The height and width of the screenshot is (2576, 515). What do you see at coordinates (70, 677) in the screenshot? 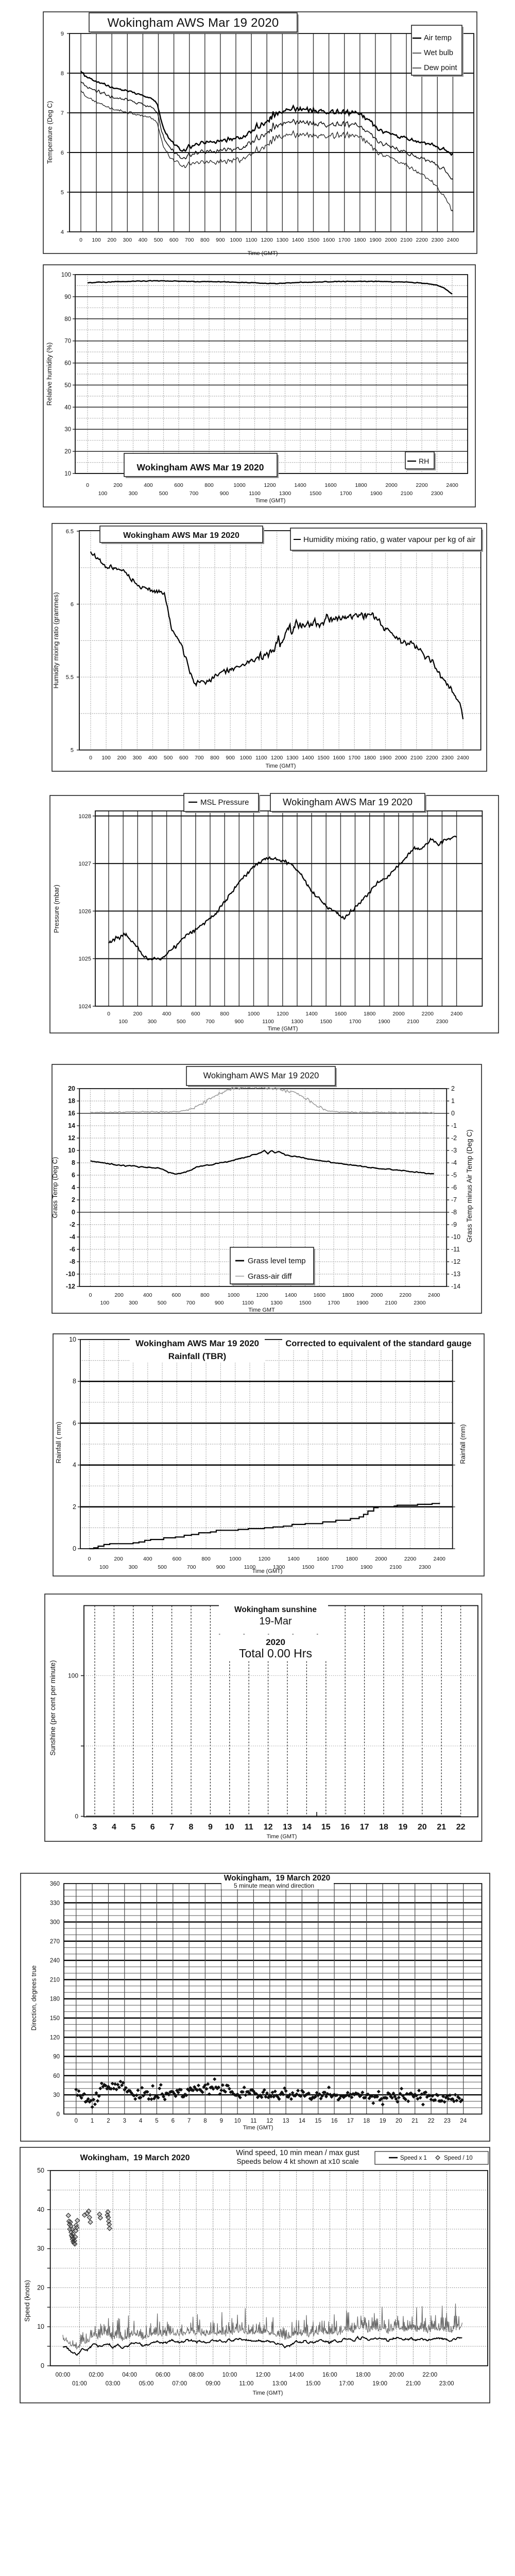
I see `svg-text: 5.5` at bounding box center [70, 677].